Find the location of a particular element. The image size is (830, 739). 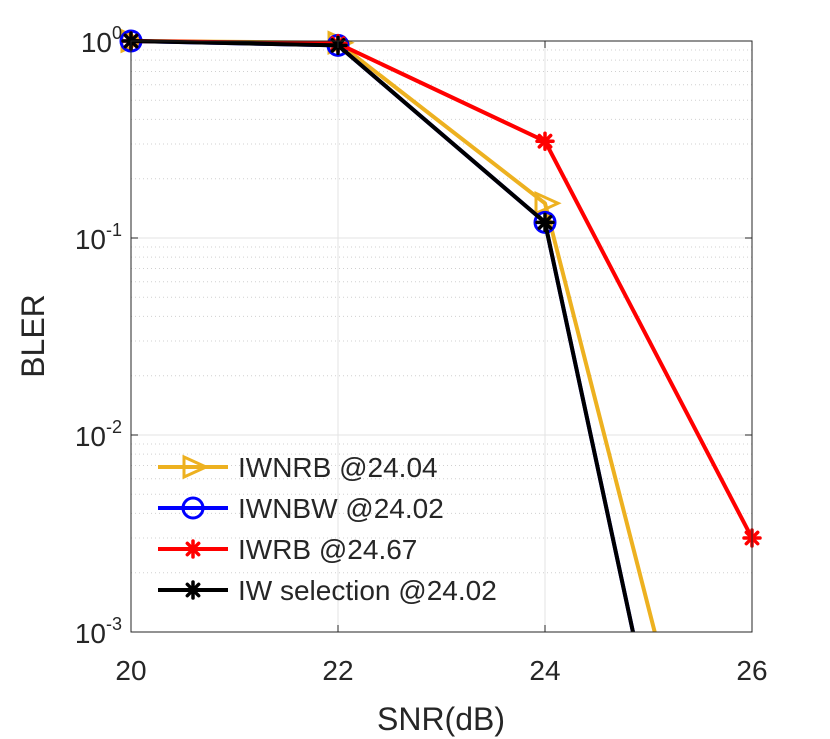

legend-item: IWNBW @24.02 is located at coordinates (301, 508).